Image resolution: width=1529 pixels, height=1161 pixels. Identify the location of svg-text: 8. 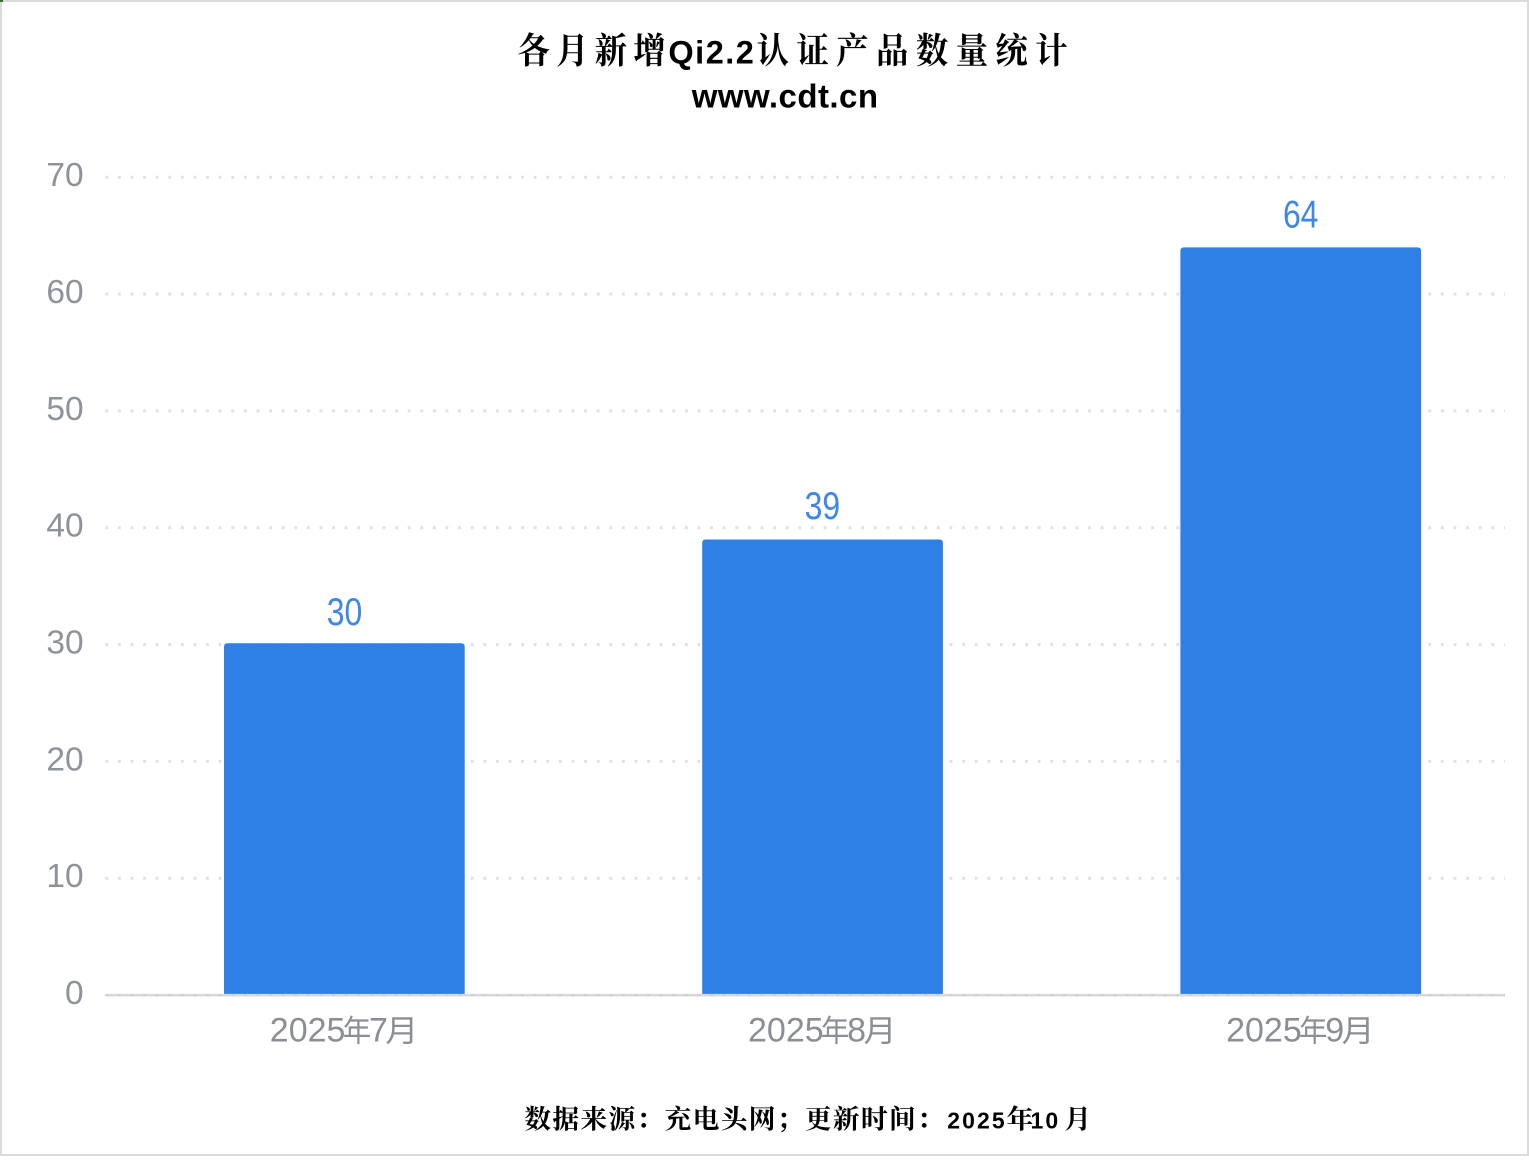
(856, 1031).